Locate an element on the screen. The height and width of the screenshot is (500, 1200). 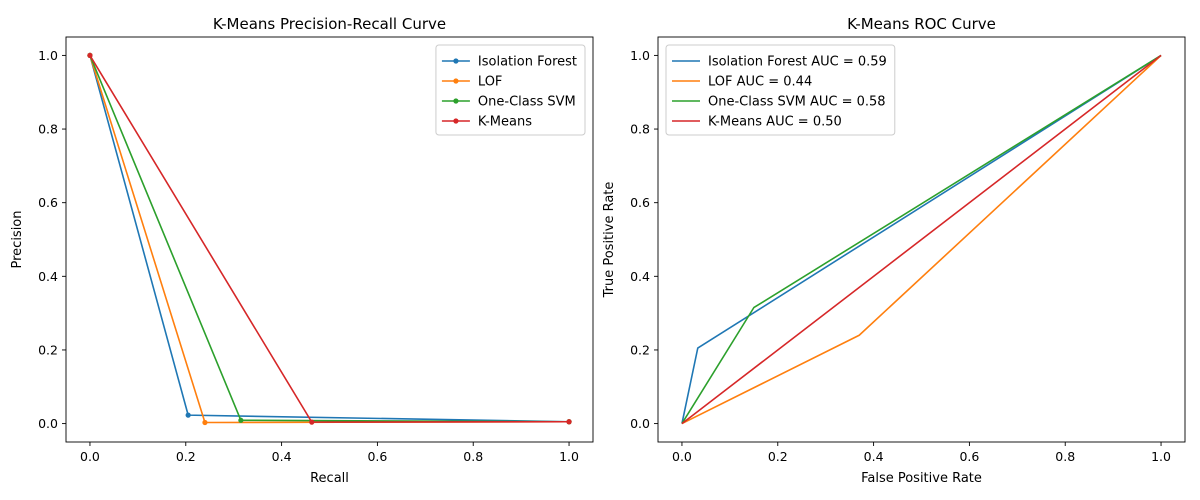
legend-label: K-Means AUC = 0.50 is located at coordinates (775, 122).